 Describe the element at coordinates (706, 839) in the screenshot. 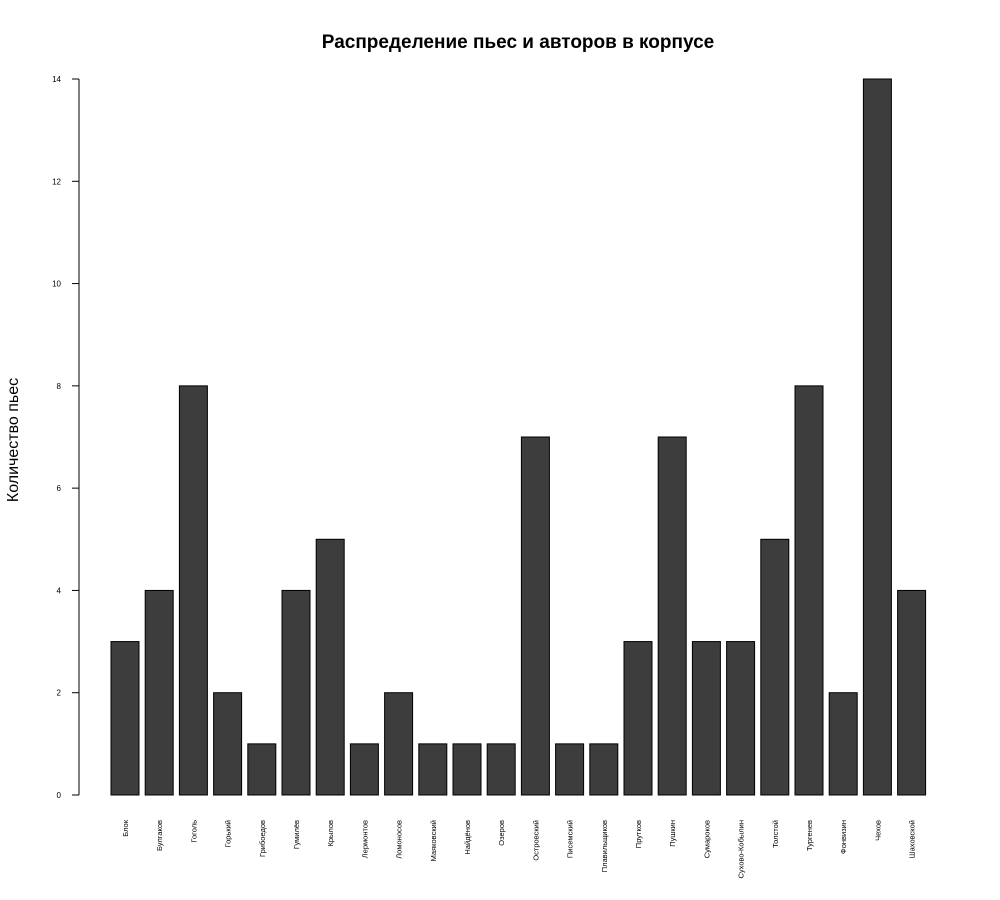

I see `x-tick-label: Сумароков` at that location.